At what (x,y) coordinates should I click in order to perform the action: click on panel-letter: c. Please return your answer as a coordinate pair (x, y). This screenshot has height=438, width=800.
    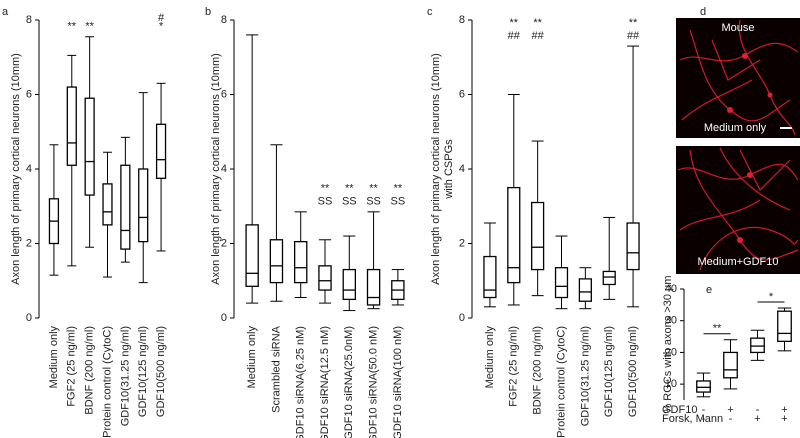
    Looking at the image, I should click on (430, 12).